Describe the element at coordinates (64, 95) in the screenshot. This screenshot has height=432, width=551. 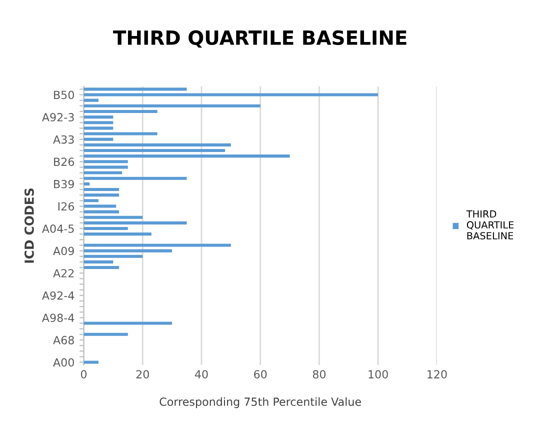
I see `y-tick-label: B50` at that location.